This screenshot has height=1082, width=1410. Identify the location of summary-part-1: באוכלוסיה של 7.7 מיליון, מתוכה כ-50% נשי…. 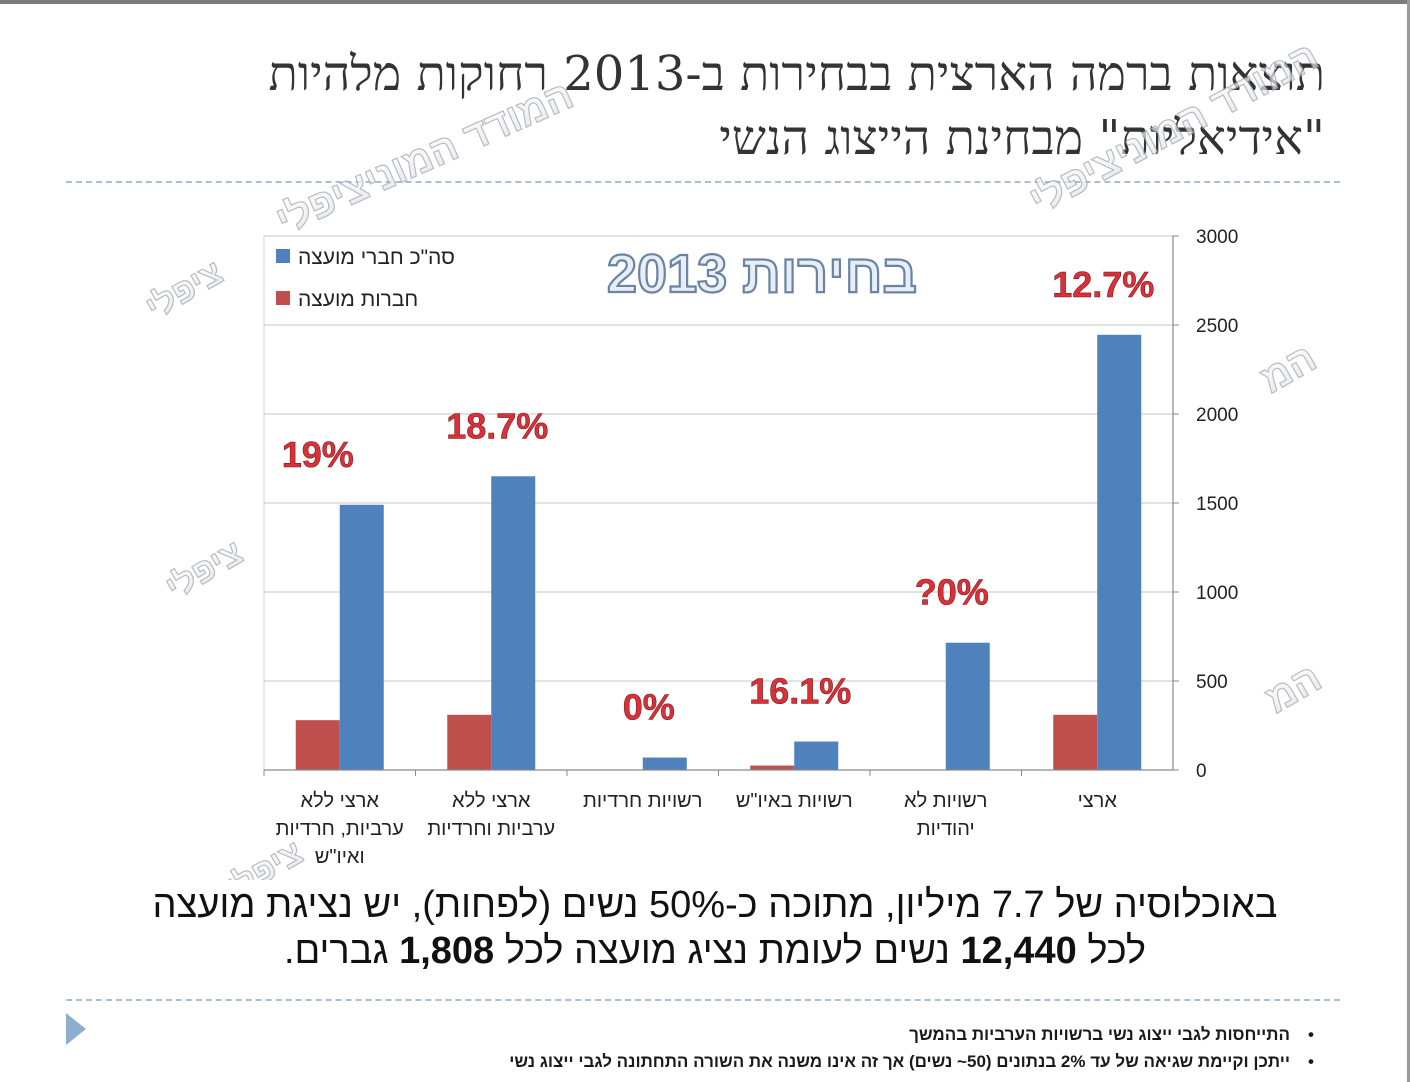
(715, 928).